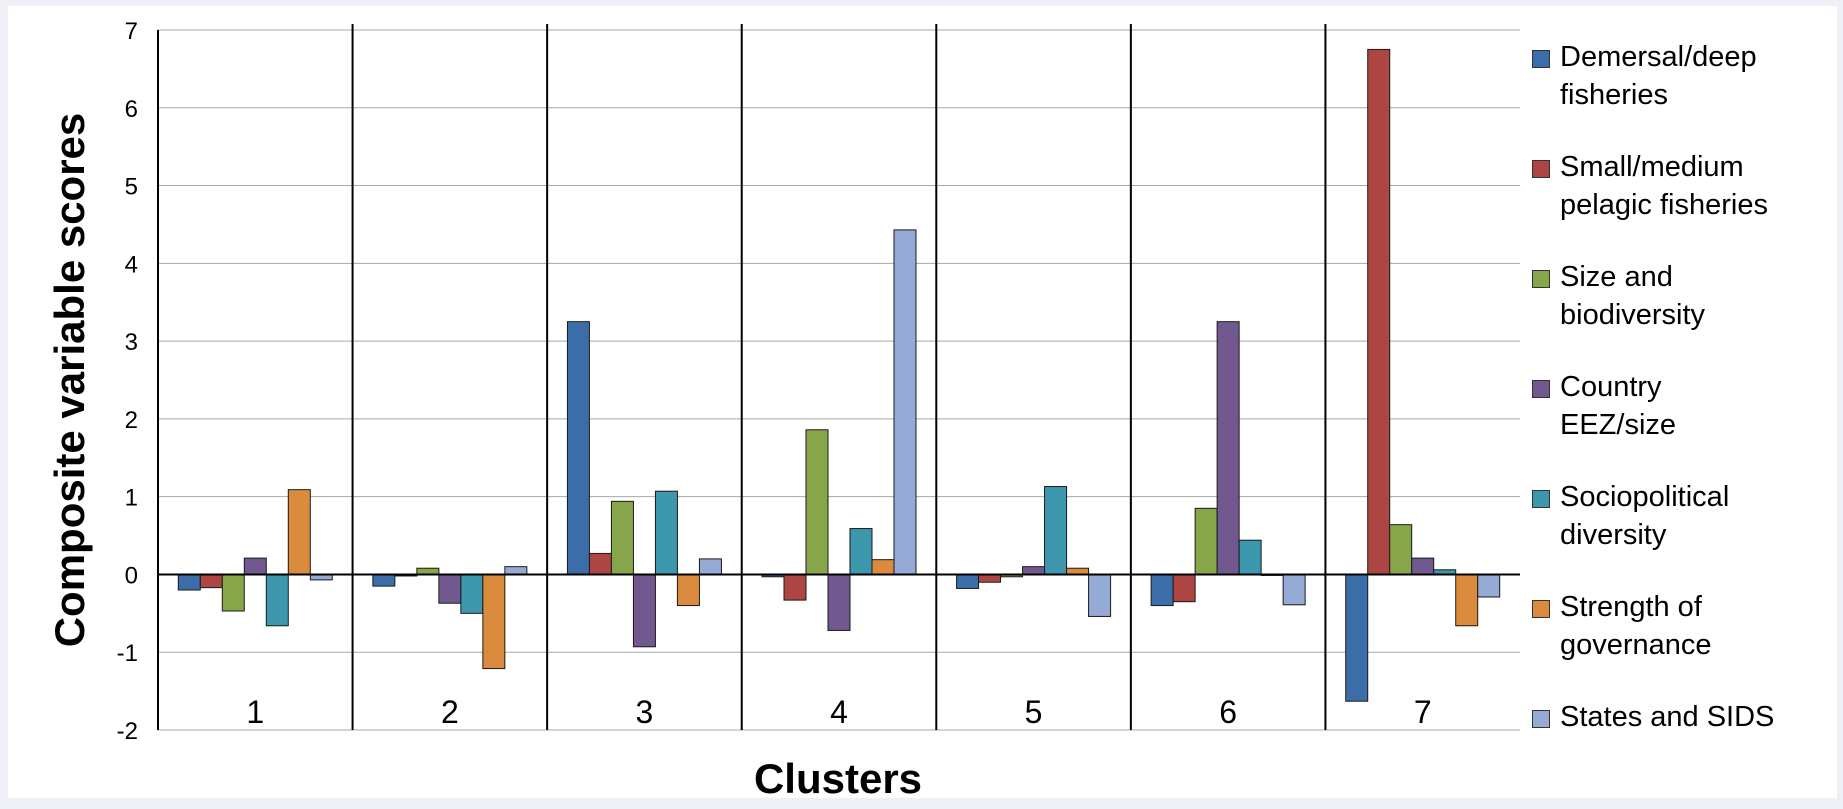  Describe the element at coordinates (1618, 406) in the screenshot. I see `legend-label: Country EEZ/size` at that location.